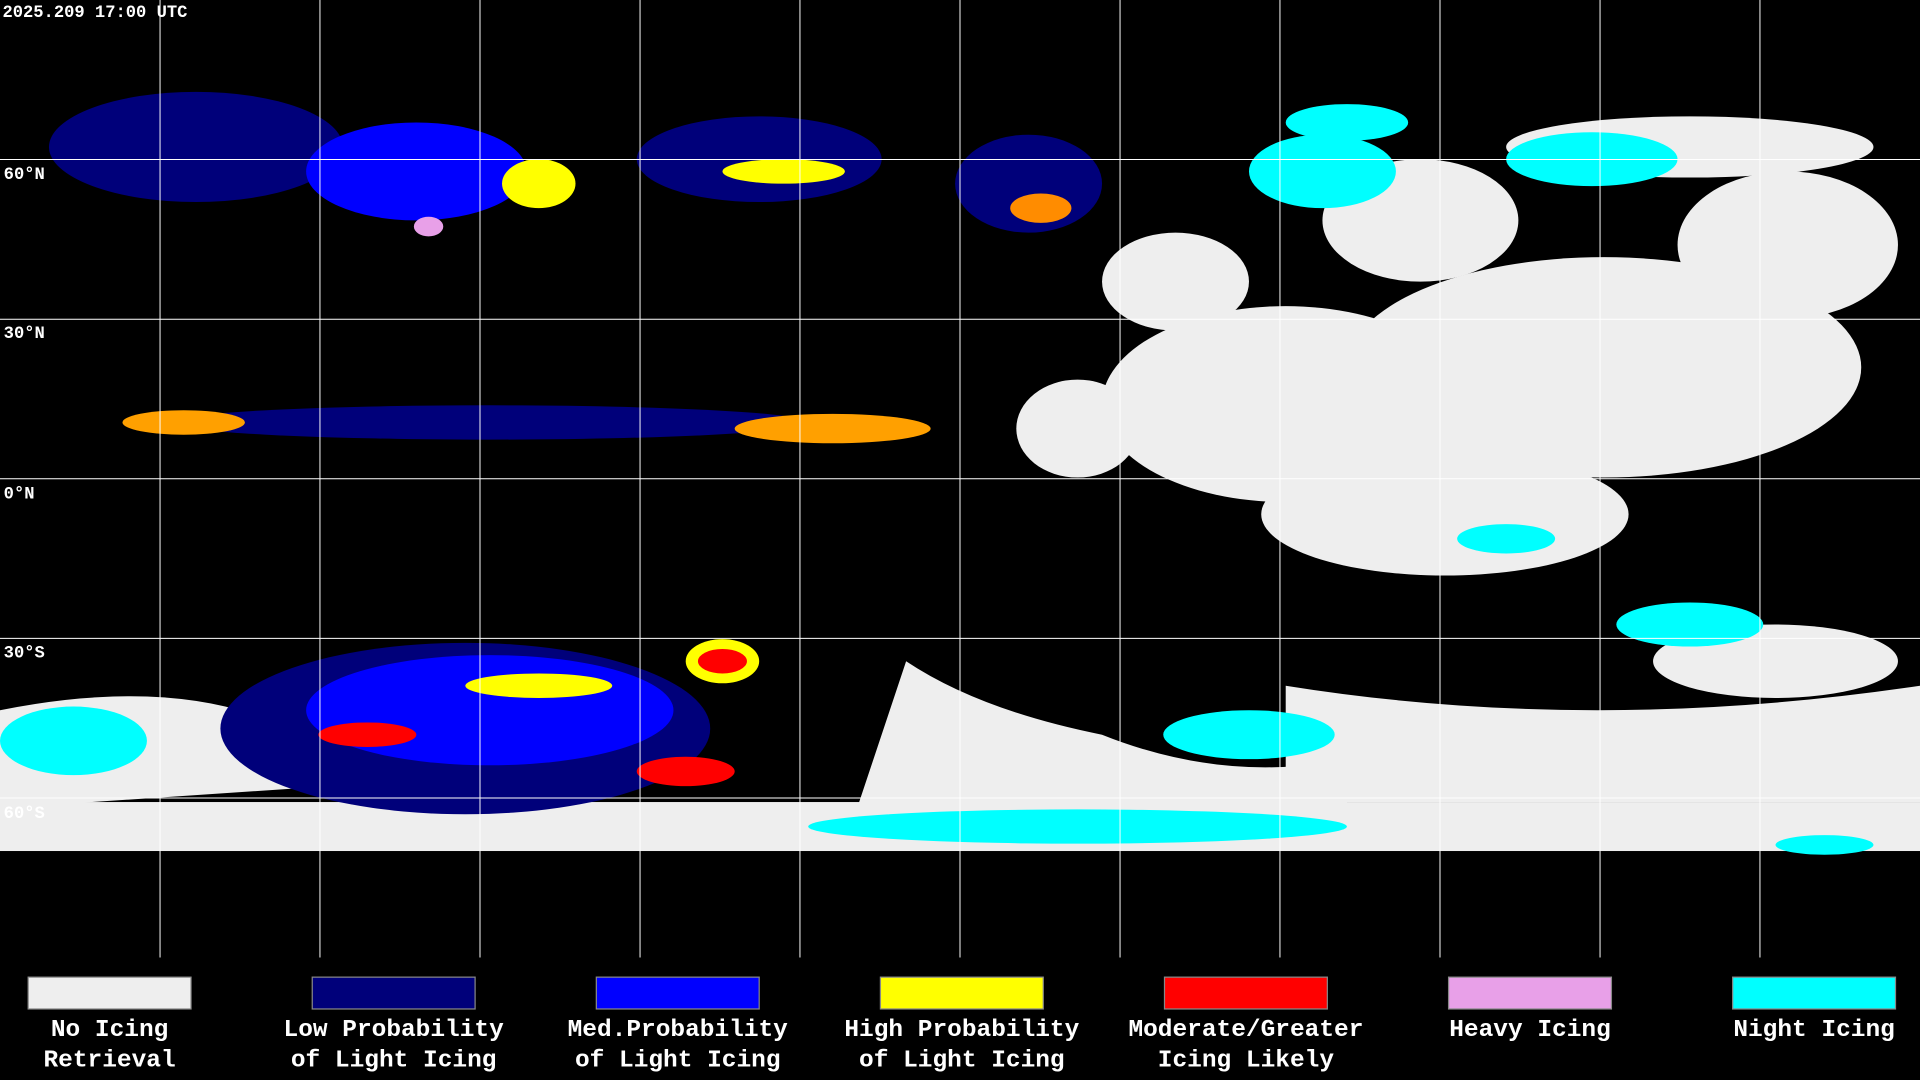  I want to click on legend-label: Med.Probability, so click(678, 1030).